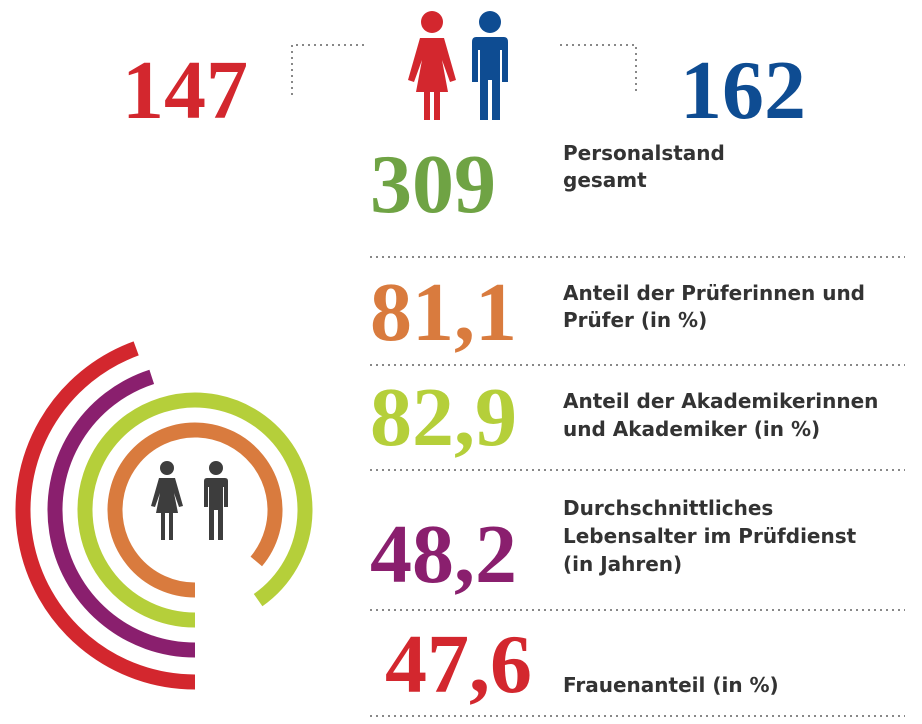 Image resolution: width=922 pixels, height=724 pixels. I want to click on stat-label: Durchschnittliches, so click(668, 508).